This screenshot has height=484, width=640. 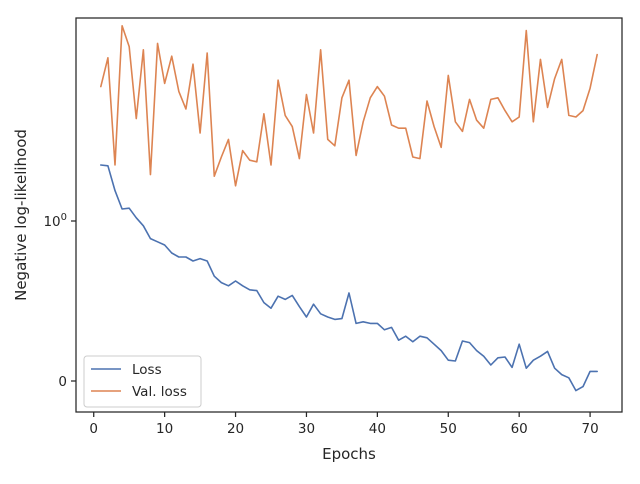 I want to click on x-tick-label: 40, so click(x=377, y=429).